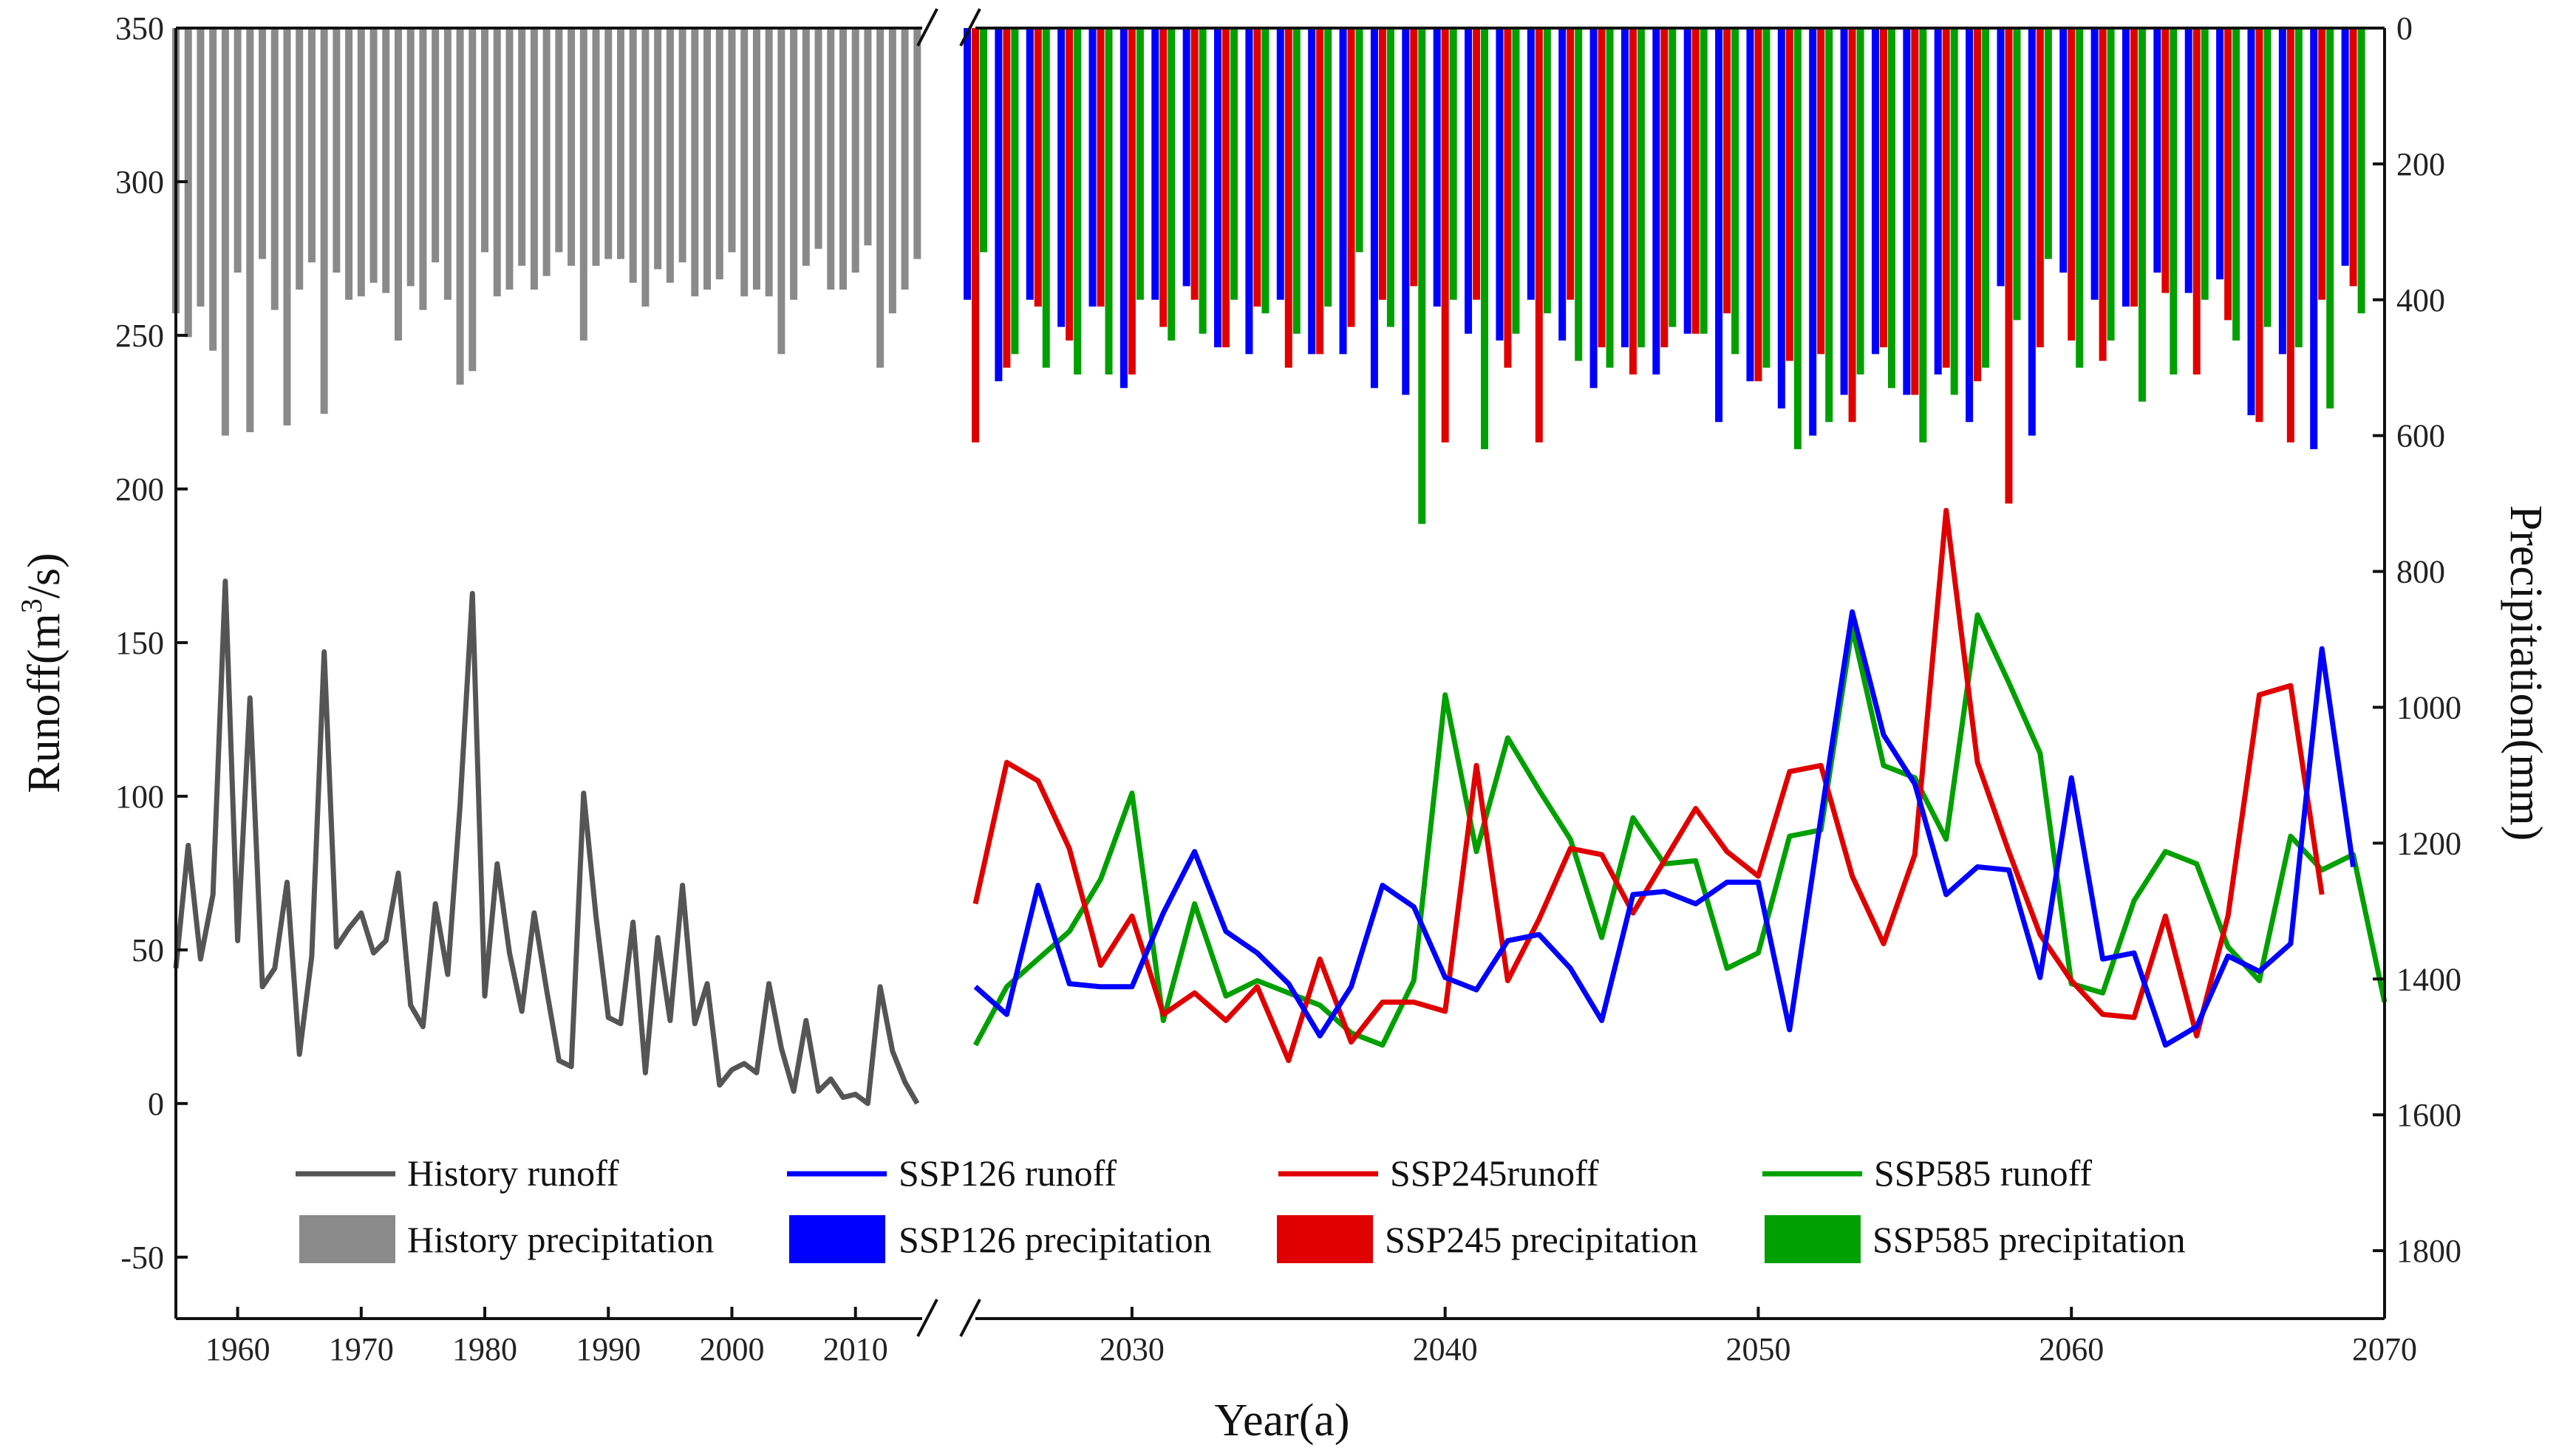 Image resolution: width=2556 pixels, height=1456 pixels. What do you see at coordinates (513, 1173) in the screenshot?
I see `legend-history-runoff-label: History runoff` at bounding box center [513, 1173].